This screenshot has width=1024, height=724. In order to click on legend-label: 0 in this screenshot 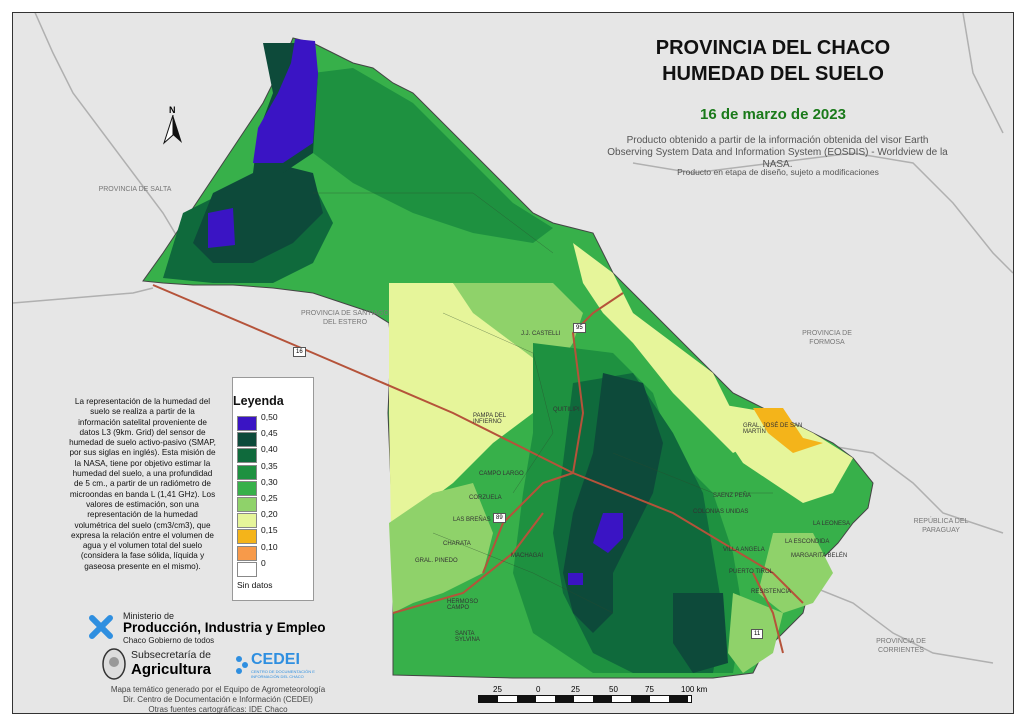, I will do `click(263, 562)`.